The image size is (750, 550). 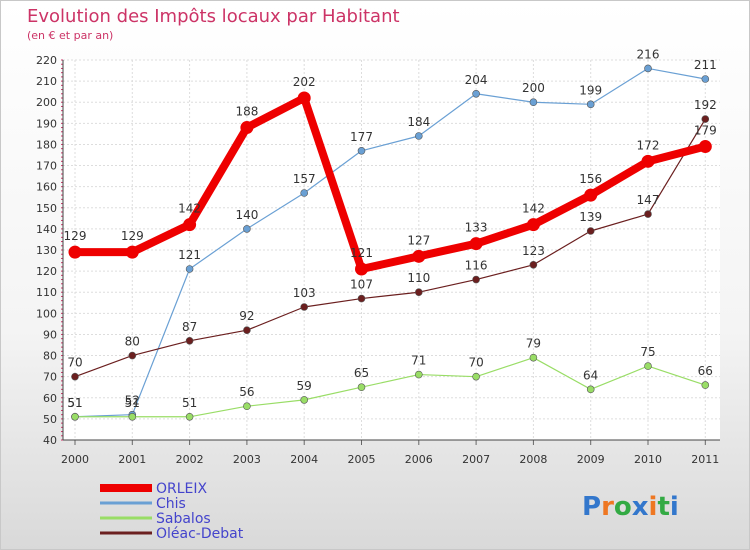 What do you see at coordinates (304, 459) in the screenshot?
I see `x-tick-label: 2004` at bounding box center [304, 459].